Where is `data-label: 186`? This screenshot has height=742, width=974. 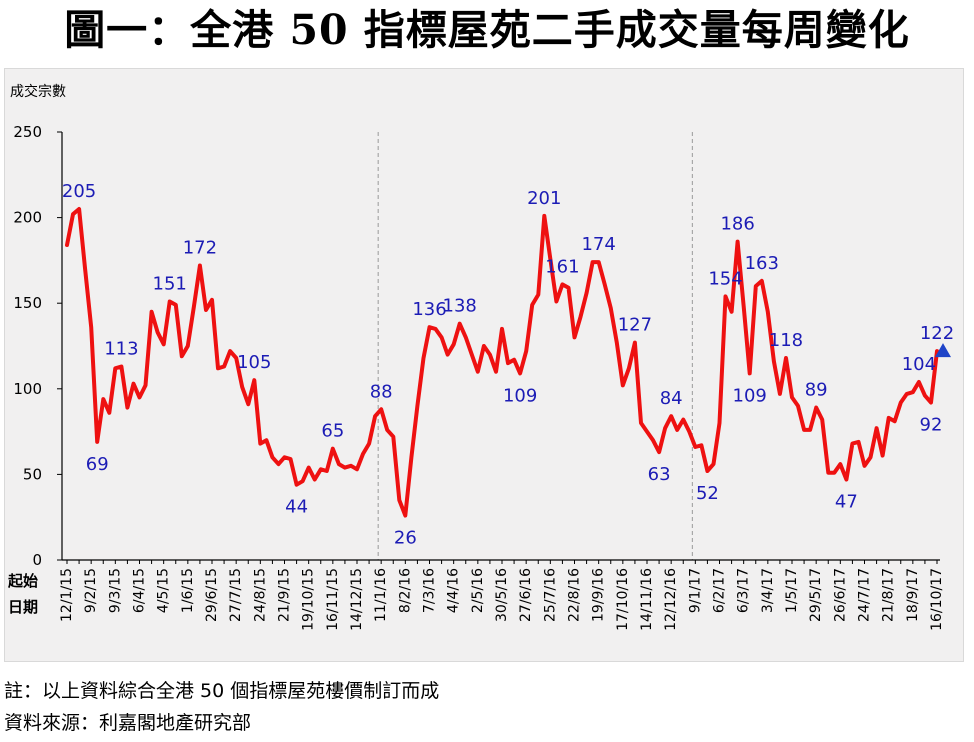
data-label: 186 is located at coordinates (737, 224).